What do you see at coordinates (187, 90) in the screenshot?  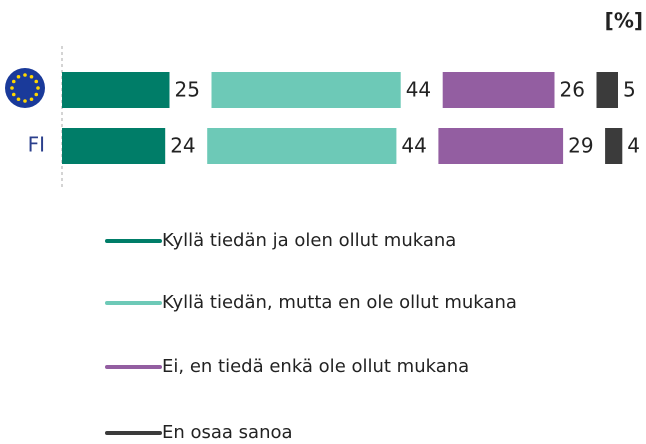 I see `value-label: 25` at bounding box center [187, 90].